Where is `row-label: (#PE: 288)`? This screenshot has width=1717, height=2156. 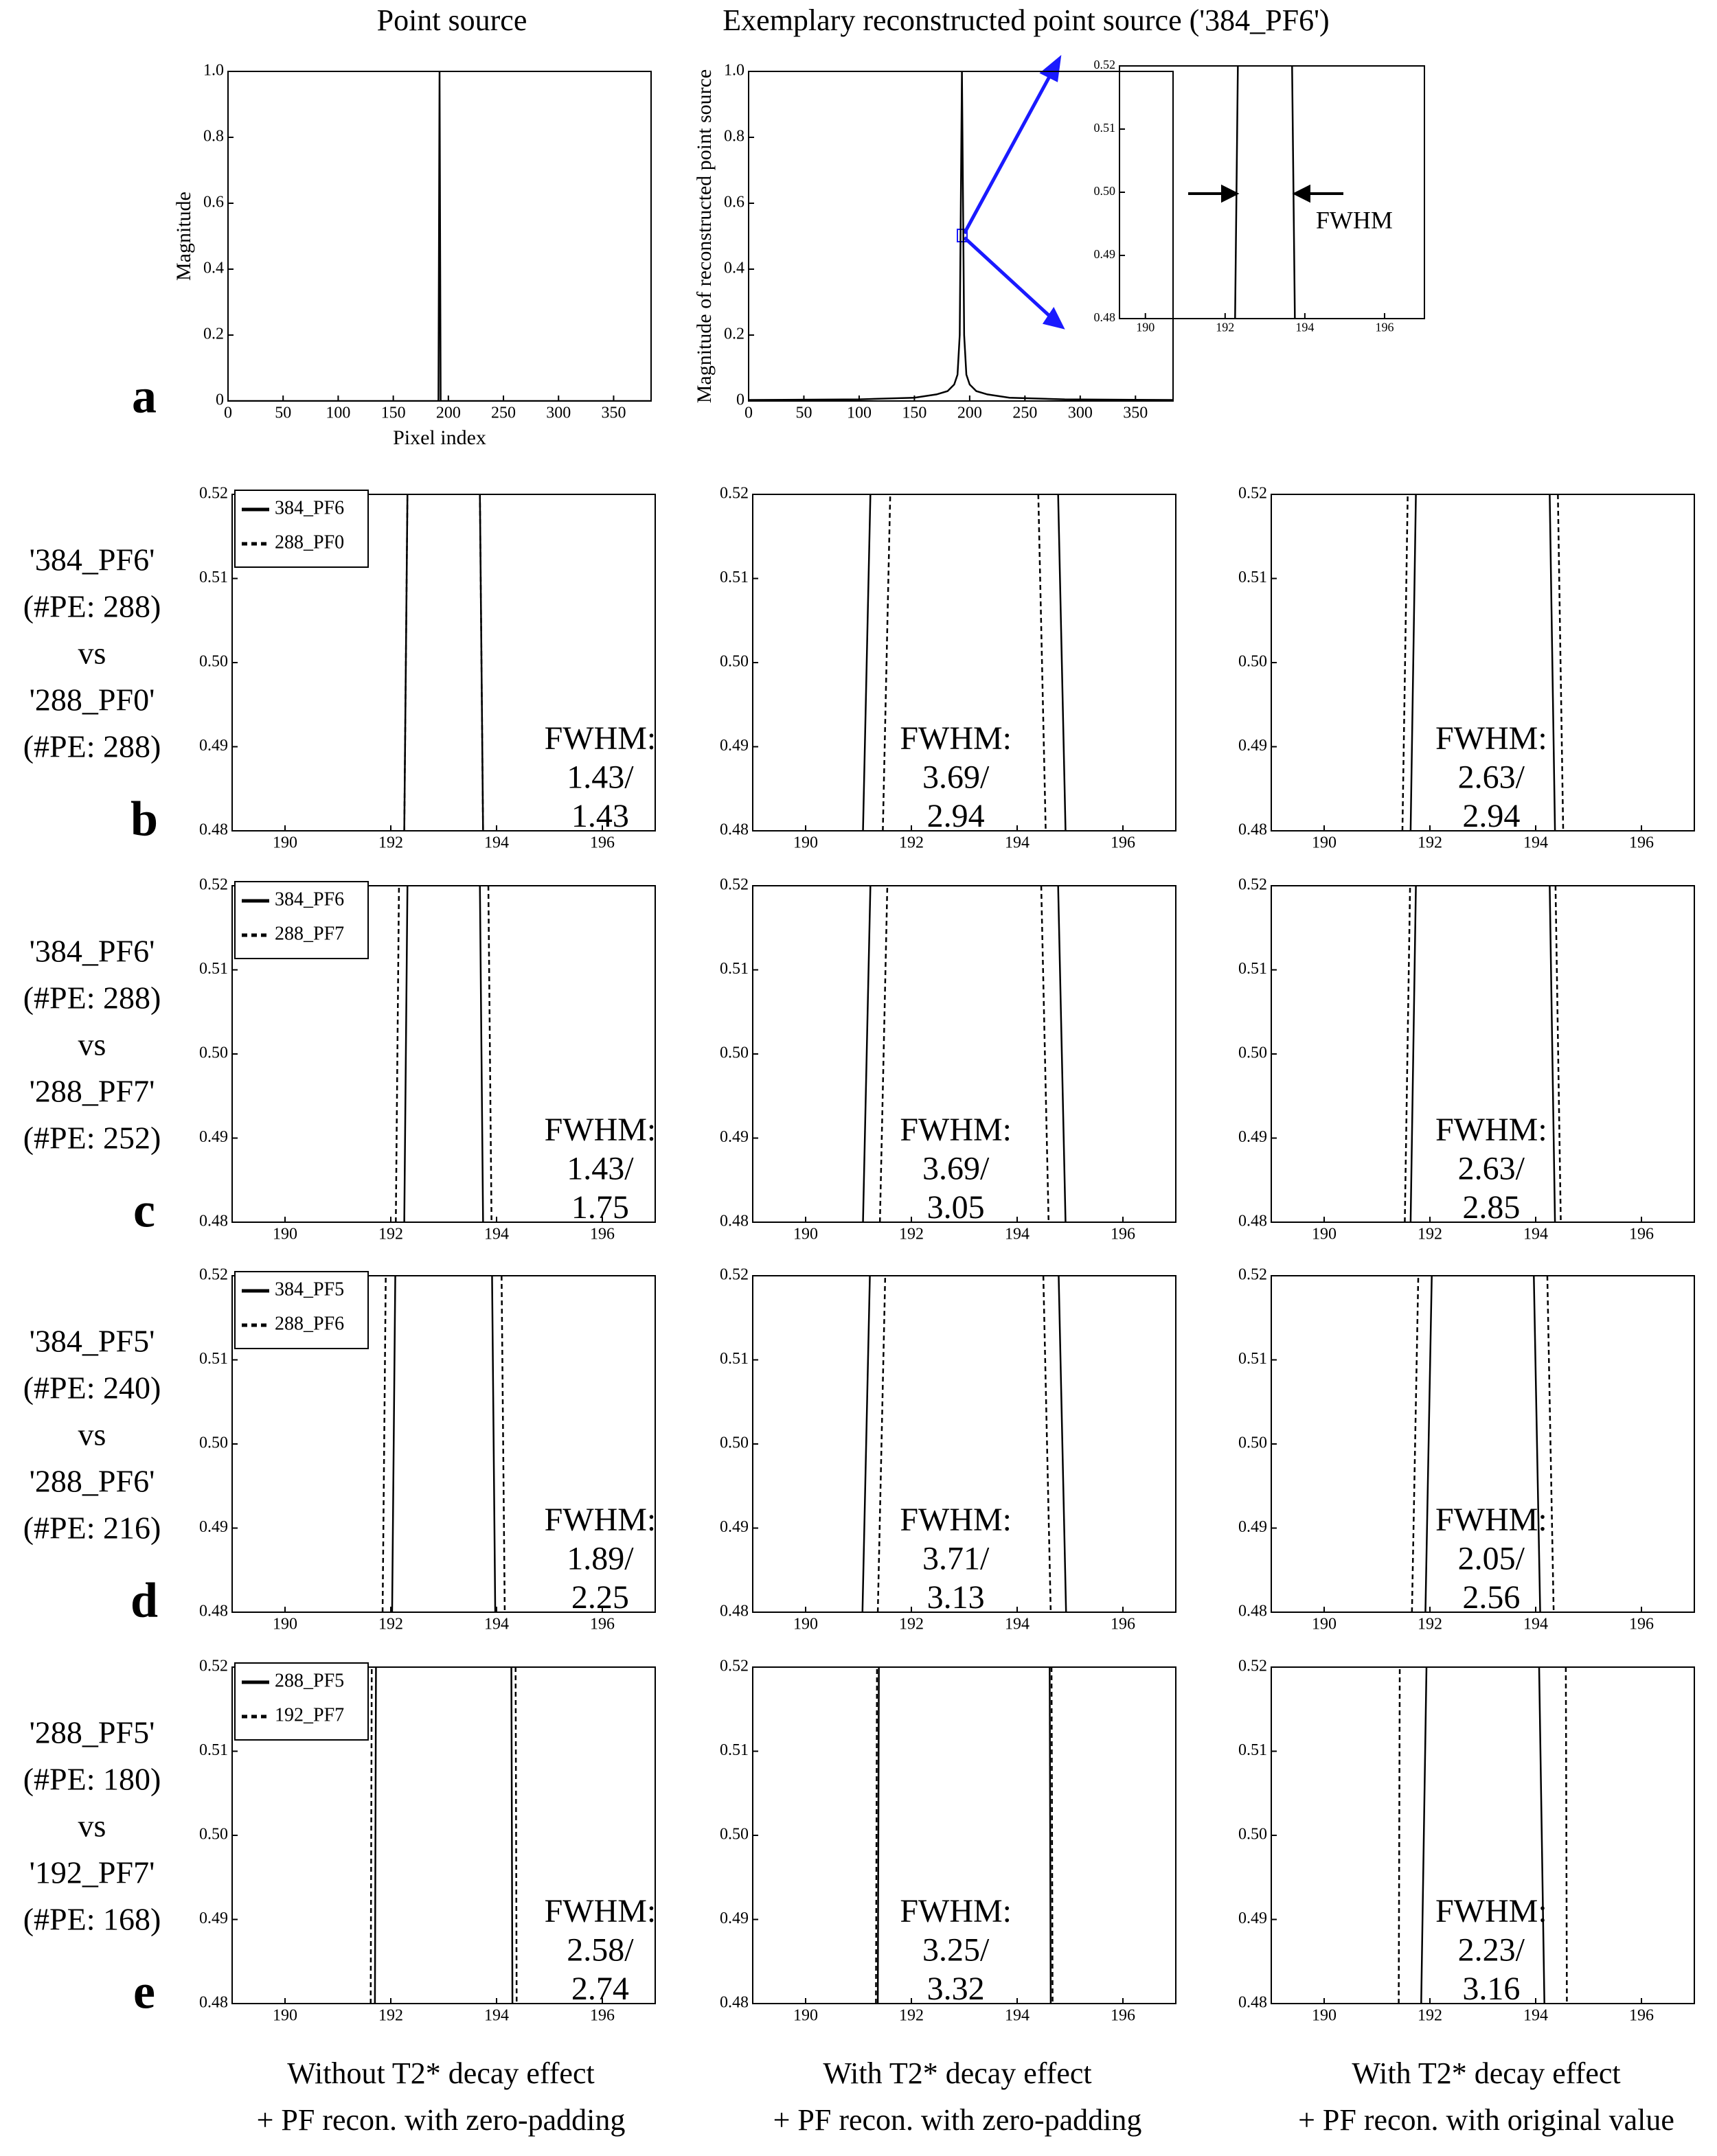
row-label: (#PE: 288) is located at coordinates (92, 998).